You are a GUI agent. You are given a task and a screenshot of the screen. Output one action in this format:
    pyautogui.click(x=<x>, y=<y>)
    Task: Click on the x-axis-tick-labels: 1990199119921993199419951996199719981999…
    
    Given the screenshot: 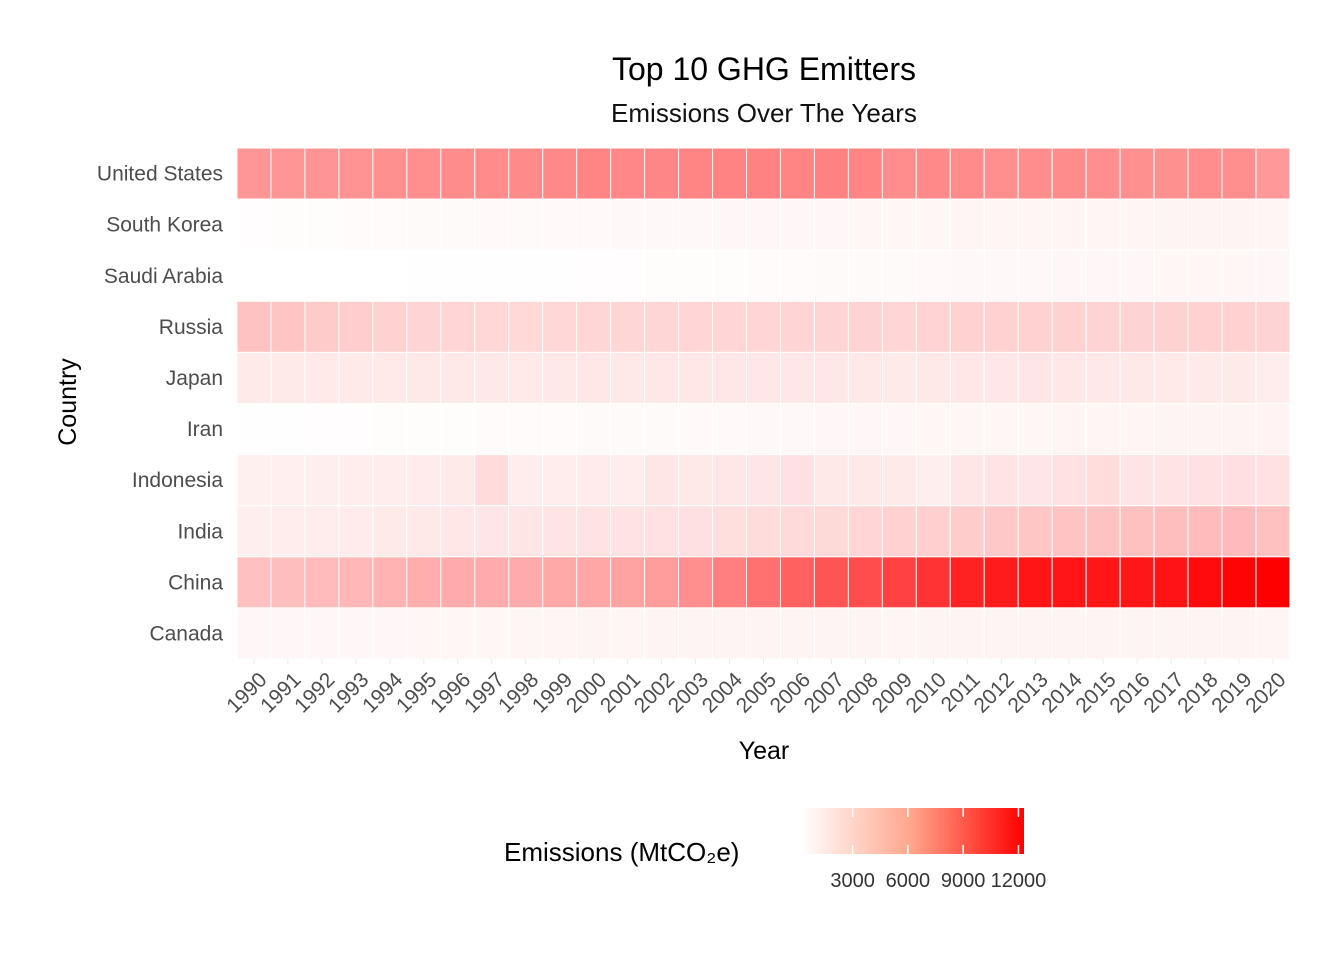 What is the action you would take?
    pyautogui.click(x=756, y=688)
    